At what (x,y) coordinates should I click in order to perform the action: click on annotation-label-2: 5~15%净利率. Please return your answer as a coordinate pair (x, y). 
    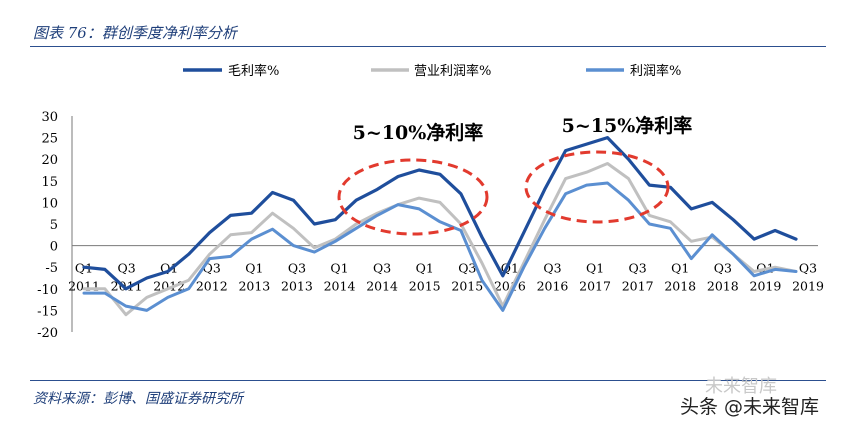
    Looking at the image, I should click on (627, 125).